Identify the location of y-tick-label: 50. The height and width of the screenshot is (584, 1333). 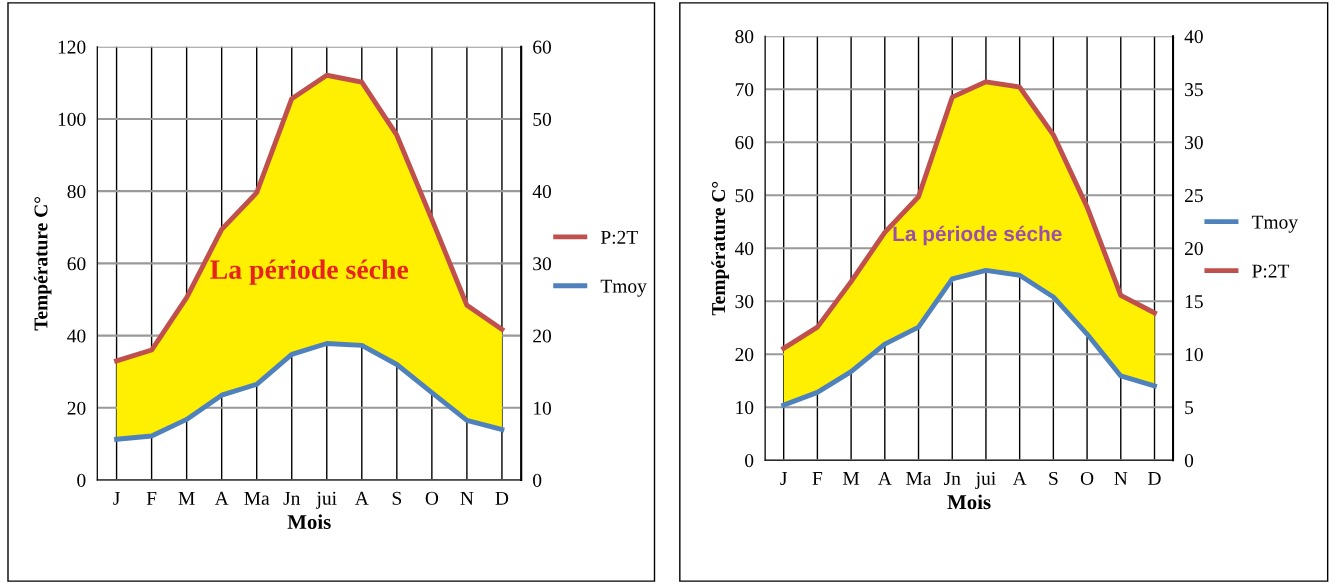
(744, 196).